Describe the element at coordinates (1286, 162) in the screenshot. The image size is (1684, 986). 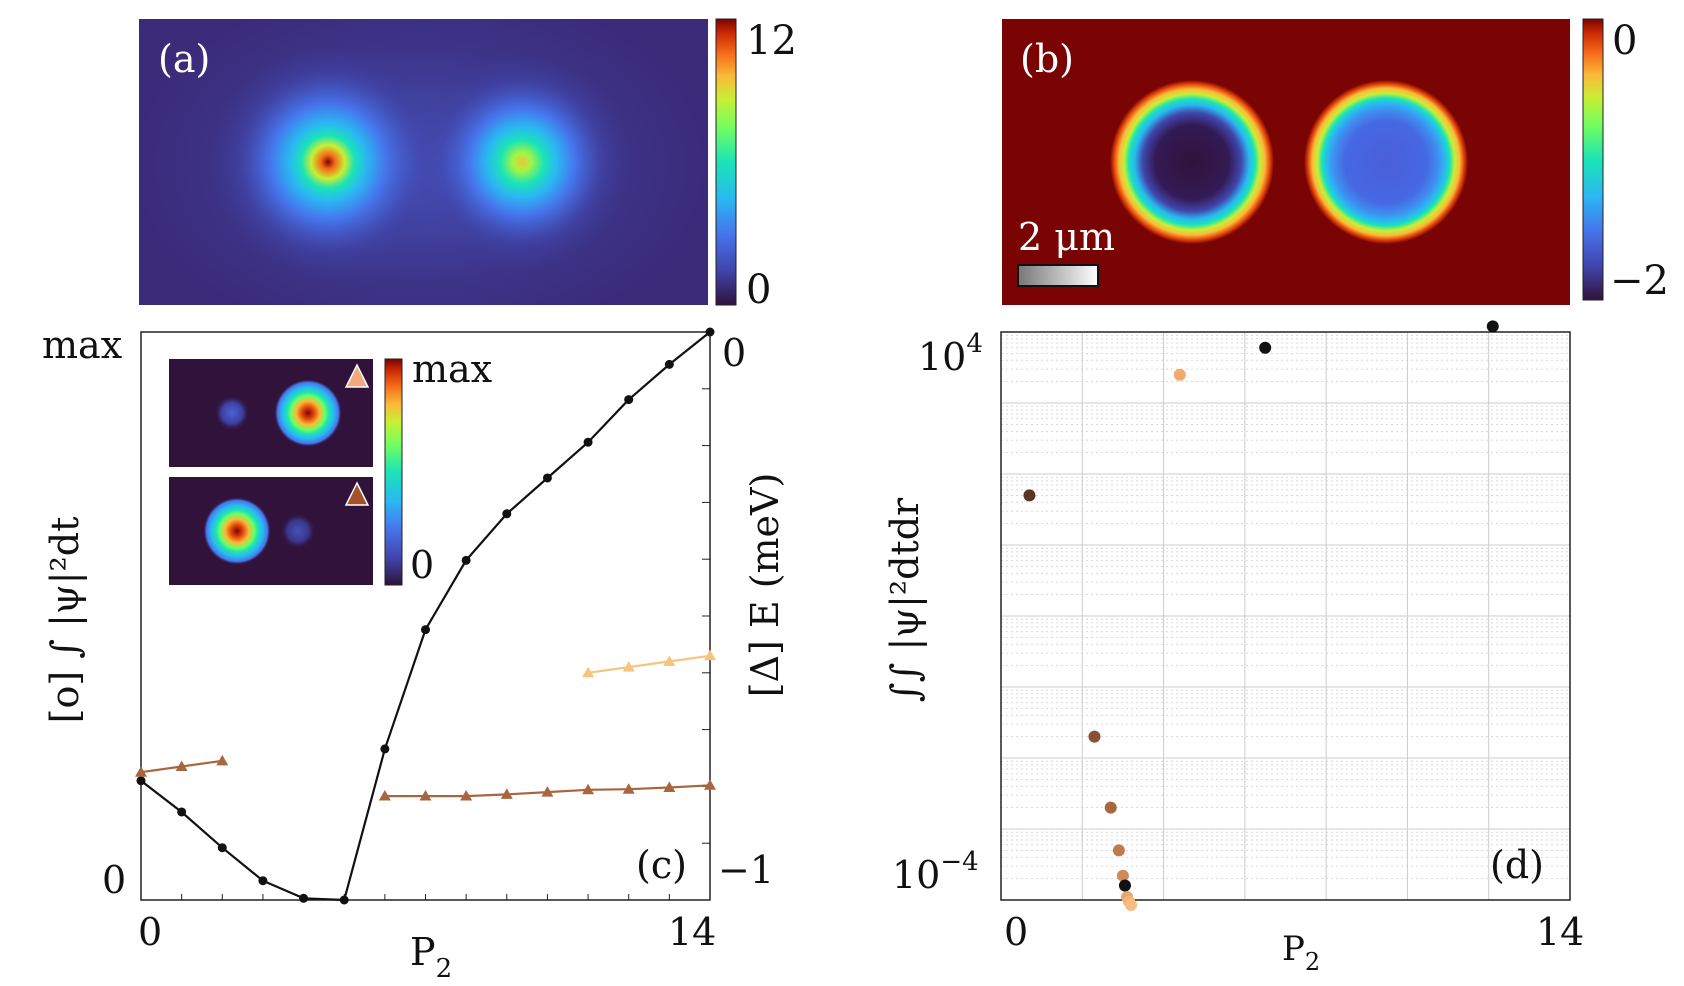
I see `panel-b-background` at that location.